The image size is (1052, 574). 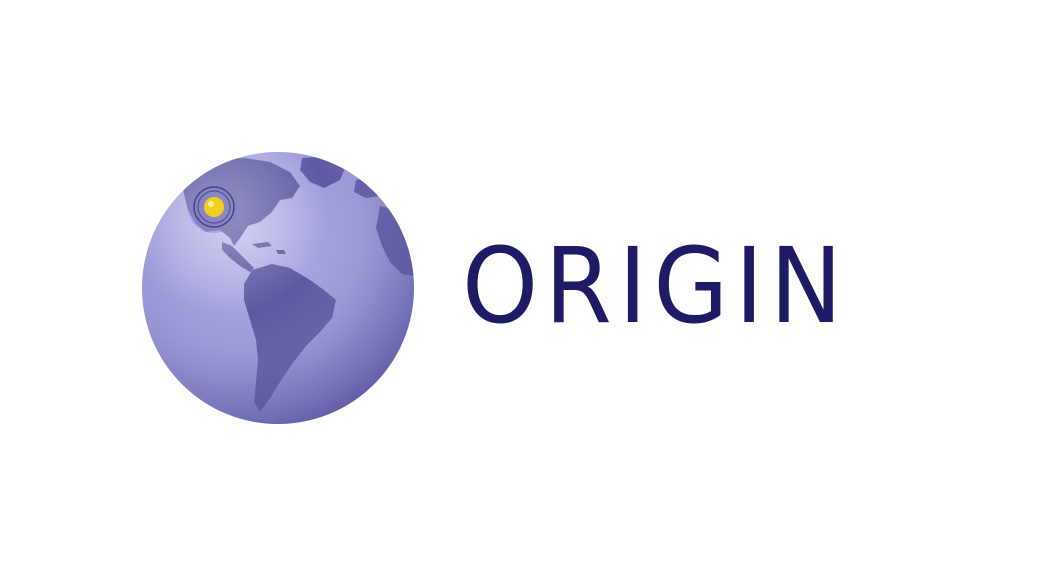 I want to click on globe-icon, so click(x=278, y=288).